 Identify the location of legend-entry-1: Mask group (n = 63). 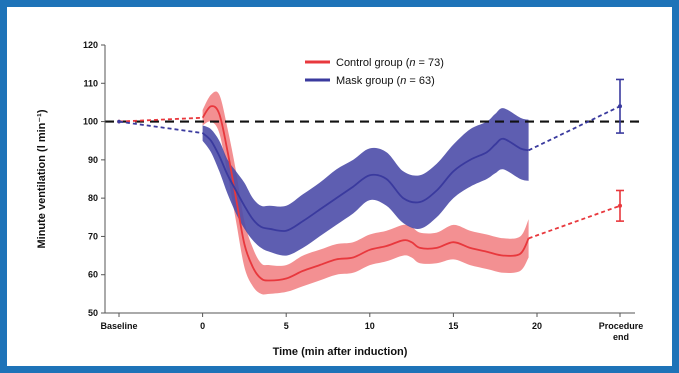
(385, 81).